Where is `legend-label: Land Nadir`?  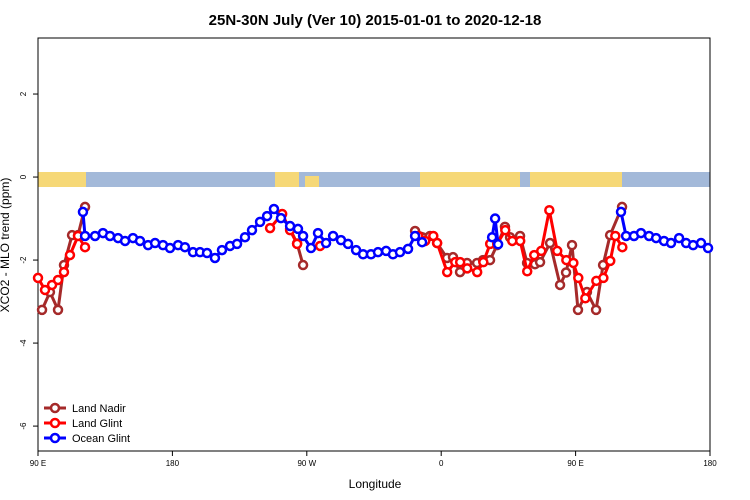
legend-label: Land Nadir is located at coordinates (99, 409).